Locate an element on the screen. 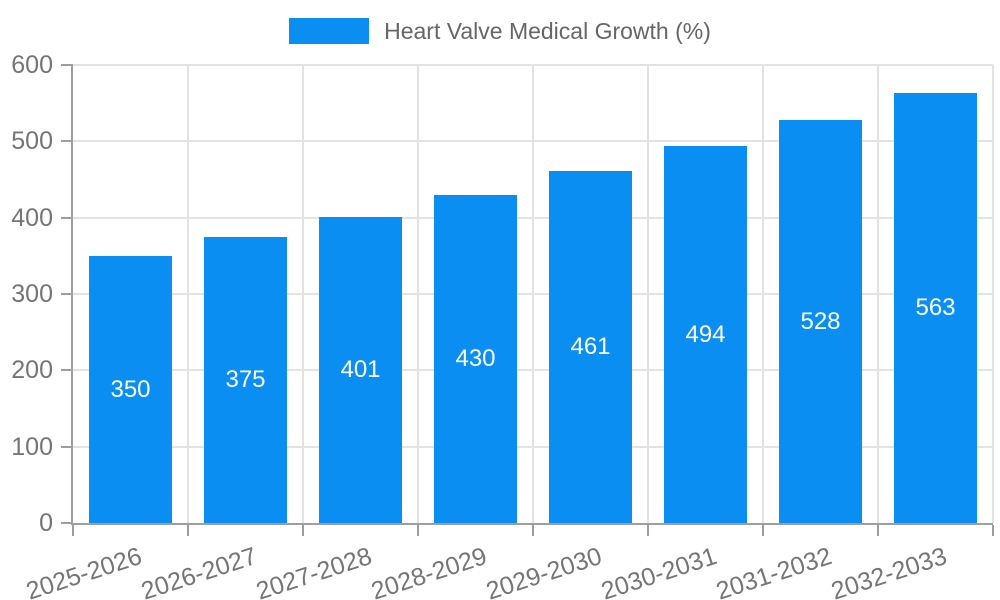  x-axis-tick-label: 2031-2032 is located at coordinates (774, 571).